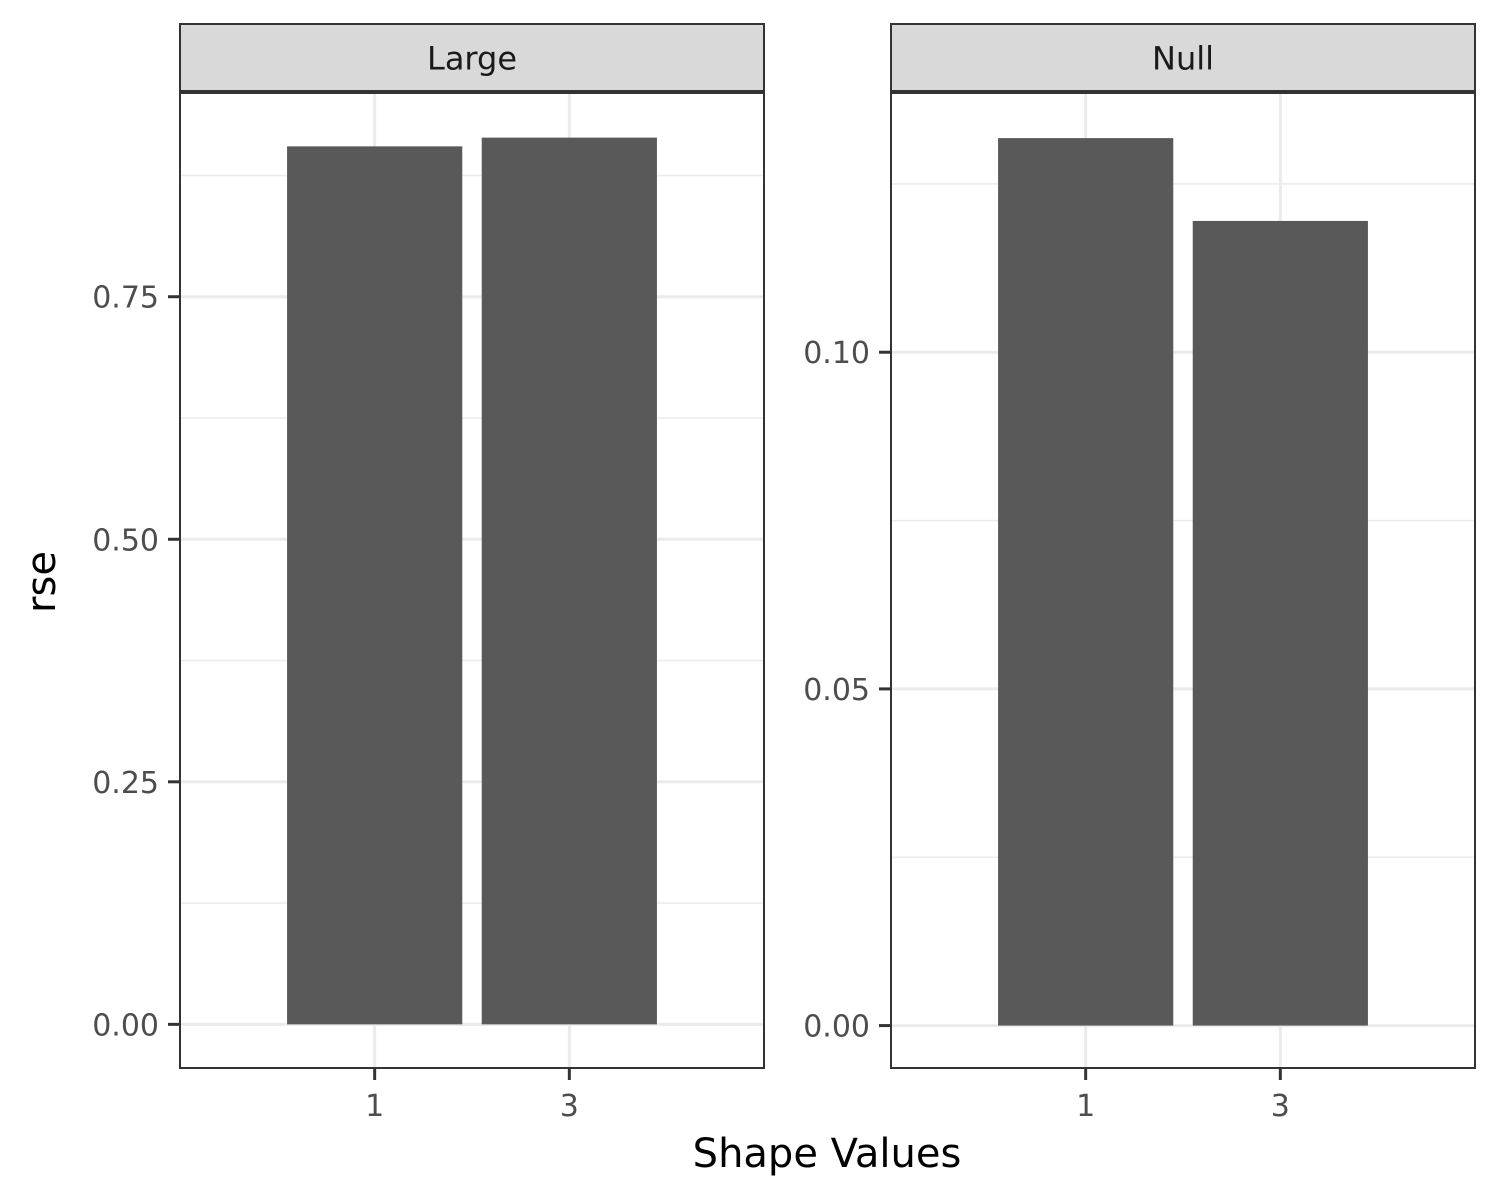 This screenshot has height=1204, width=1500. Describe the element at coordinates (836, 690) in the screenshot. I see `y-tick-label: 0.05` at that location.